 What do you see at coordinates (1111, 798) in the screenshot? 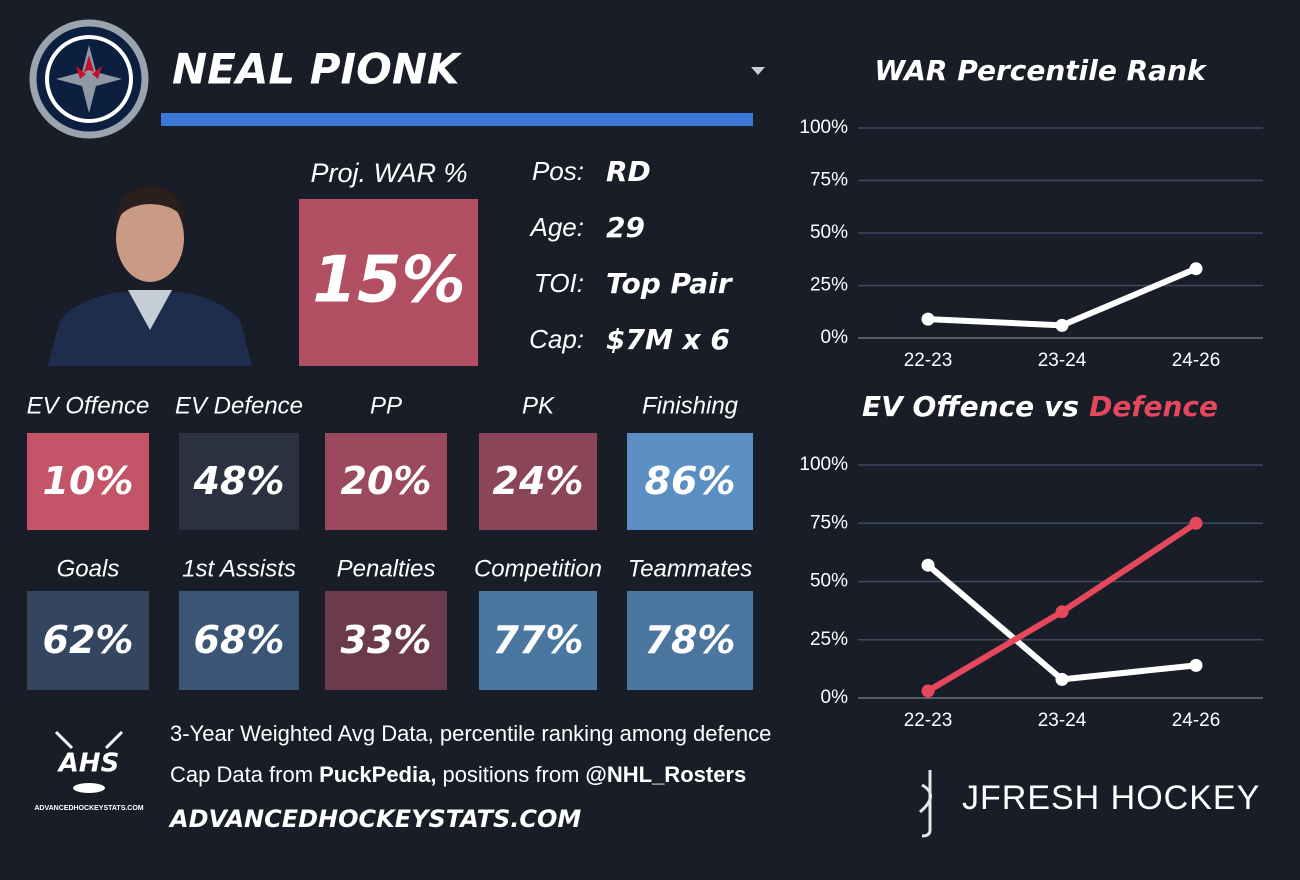
I see `brand-name: JFRESH HOCKEY` at bounding box center [1111, 798].